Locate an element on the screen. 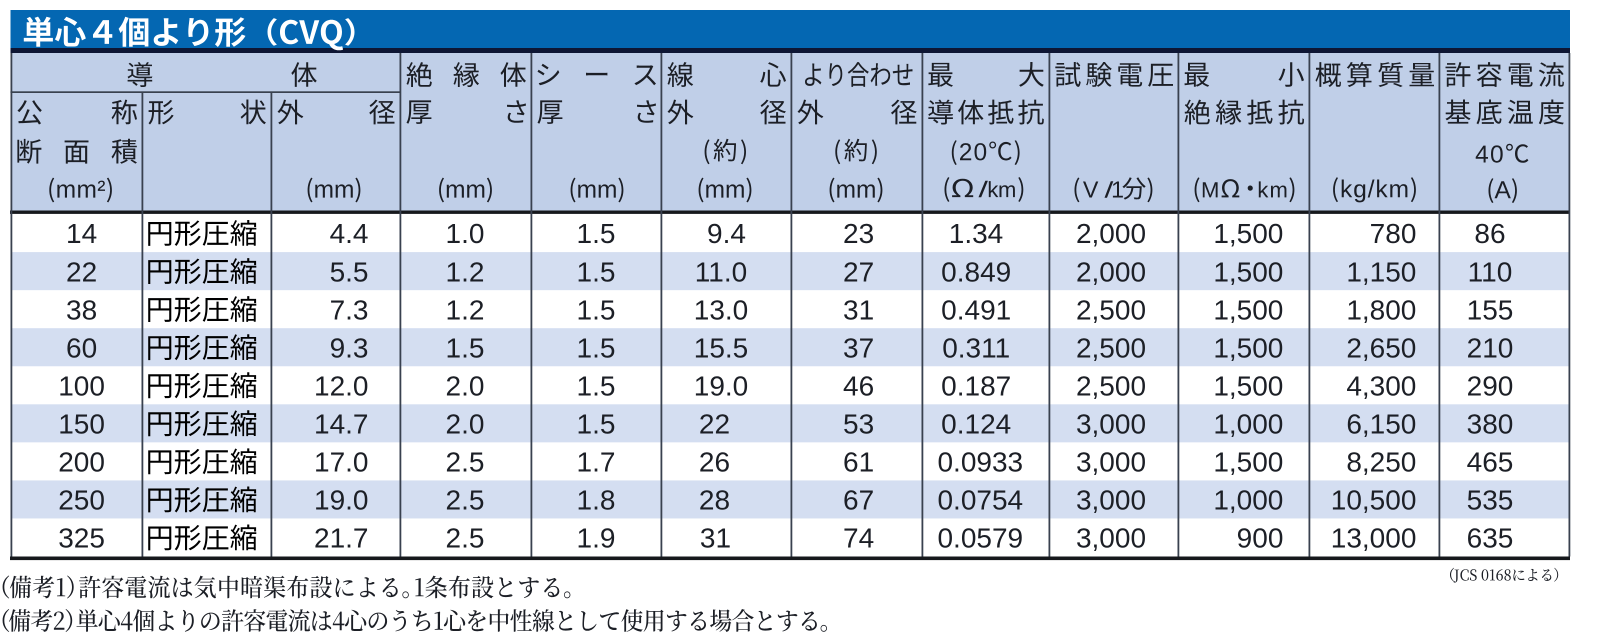  svg-text: 2,650 is located at coordinates (1381, 347).